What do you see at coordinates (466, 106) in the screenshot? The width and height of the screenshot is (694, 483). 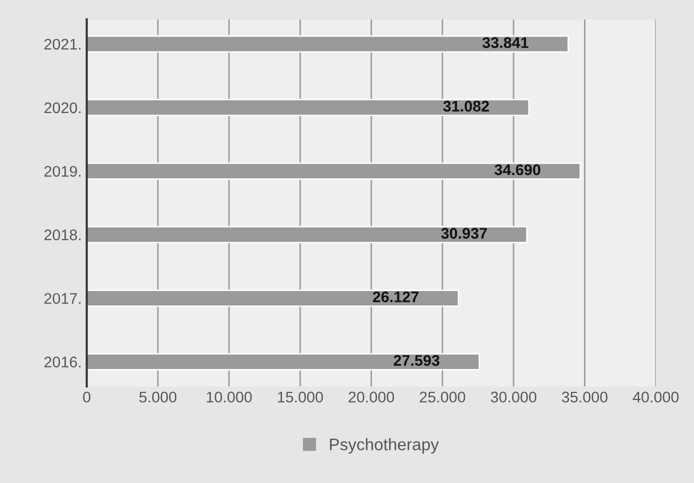 I see `data-label: 31.082` at bounding box center [466, 106].